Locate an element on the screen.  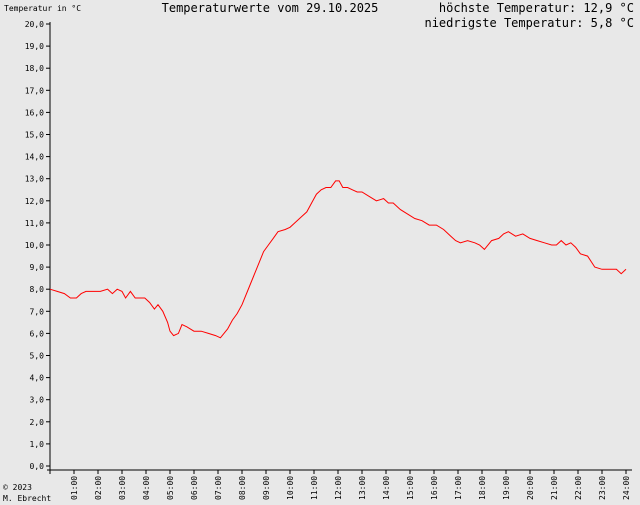
author-text: M. Ebrecht is located at coordinates (27, 498).